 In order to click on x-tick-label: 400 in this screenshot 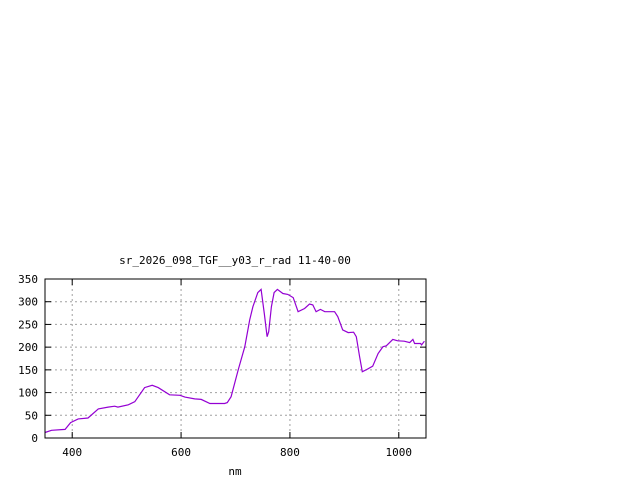, I will do `click(72, 452)`.